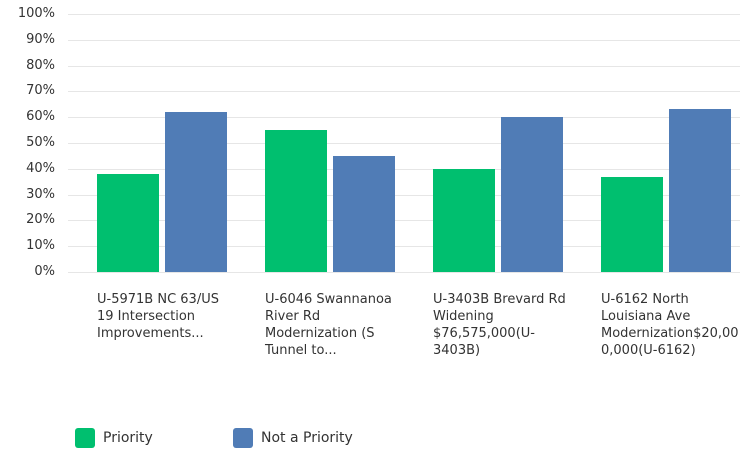 The height and width of the screenshot is (451, 740). Describe the element at coordinates (40, 168) in the screenshot. I see `y-tick-label: 40%` at that location.